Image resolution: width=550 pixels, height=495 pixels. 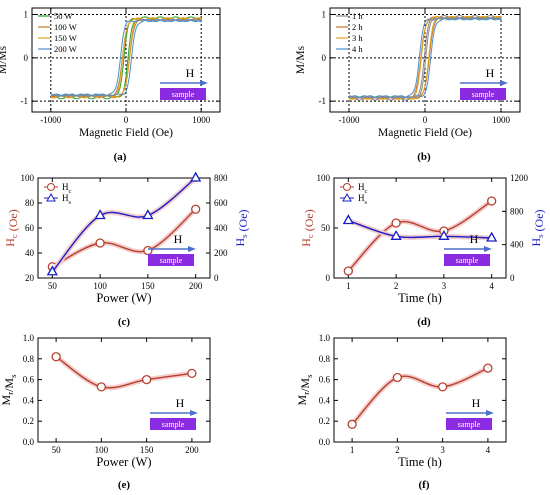 I want to click on panel-c-ytick-label: 80, so click(x=30, y=203).